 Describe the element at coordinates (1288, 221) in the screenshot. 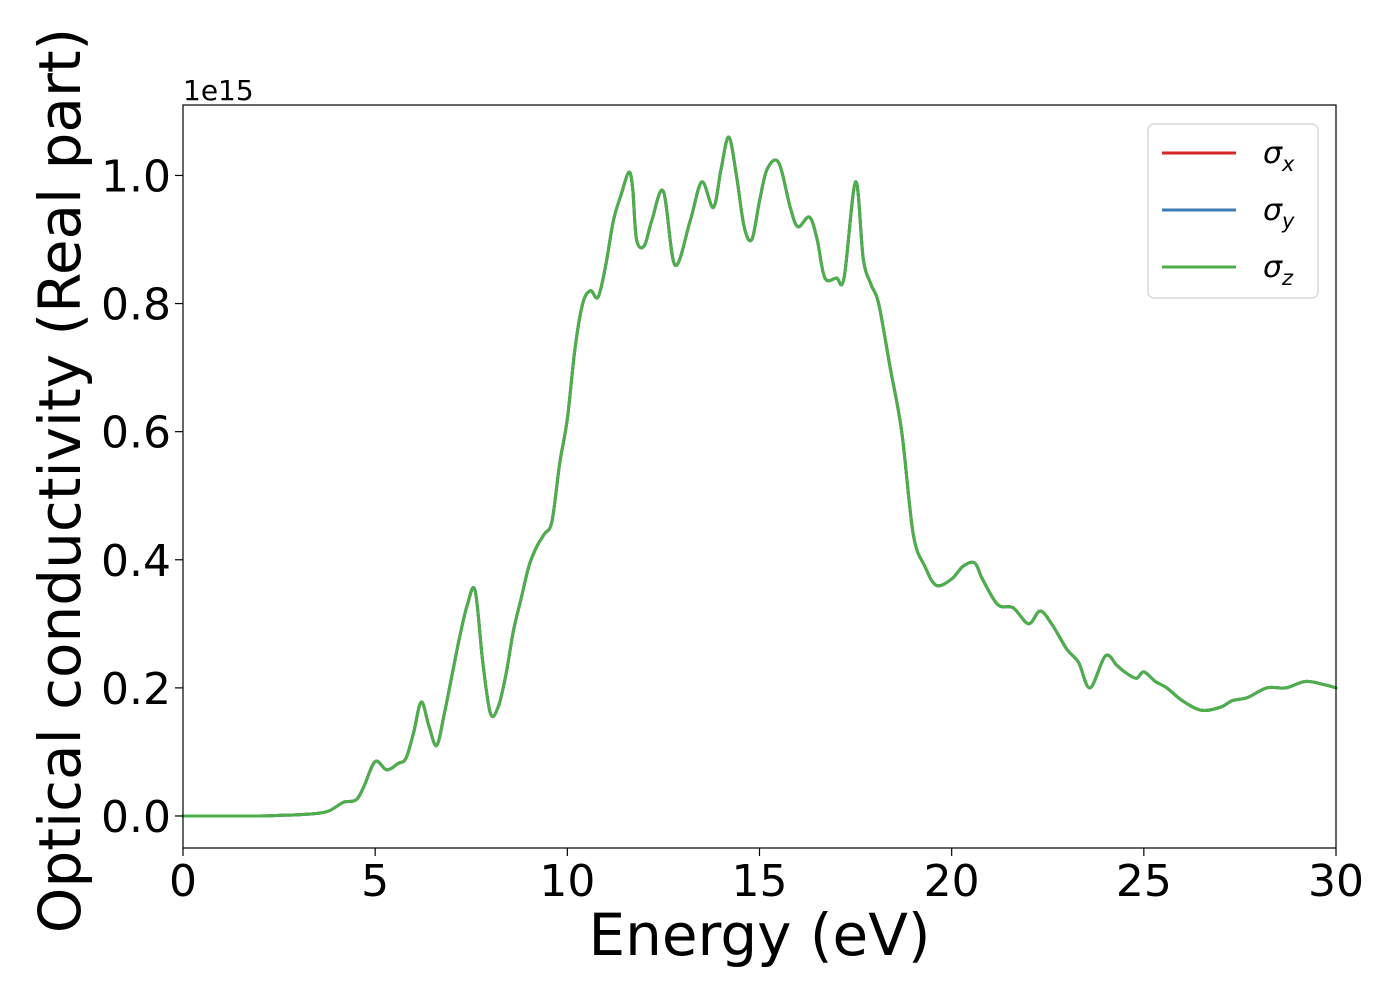

I see `legend-subscript: y` at that location.